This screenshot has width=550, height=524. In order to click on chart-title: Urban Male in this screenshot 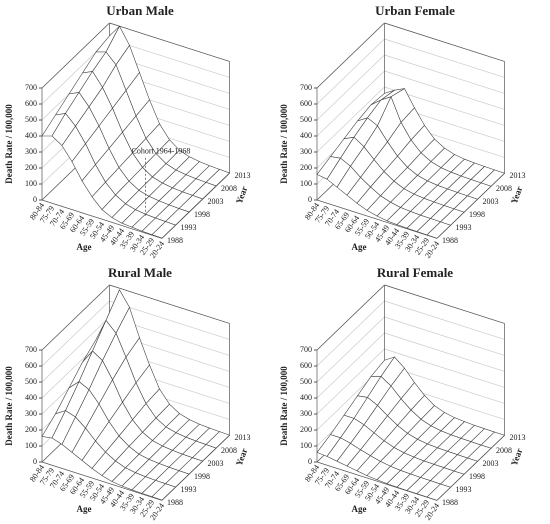, I will do `click(140, 10)`.